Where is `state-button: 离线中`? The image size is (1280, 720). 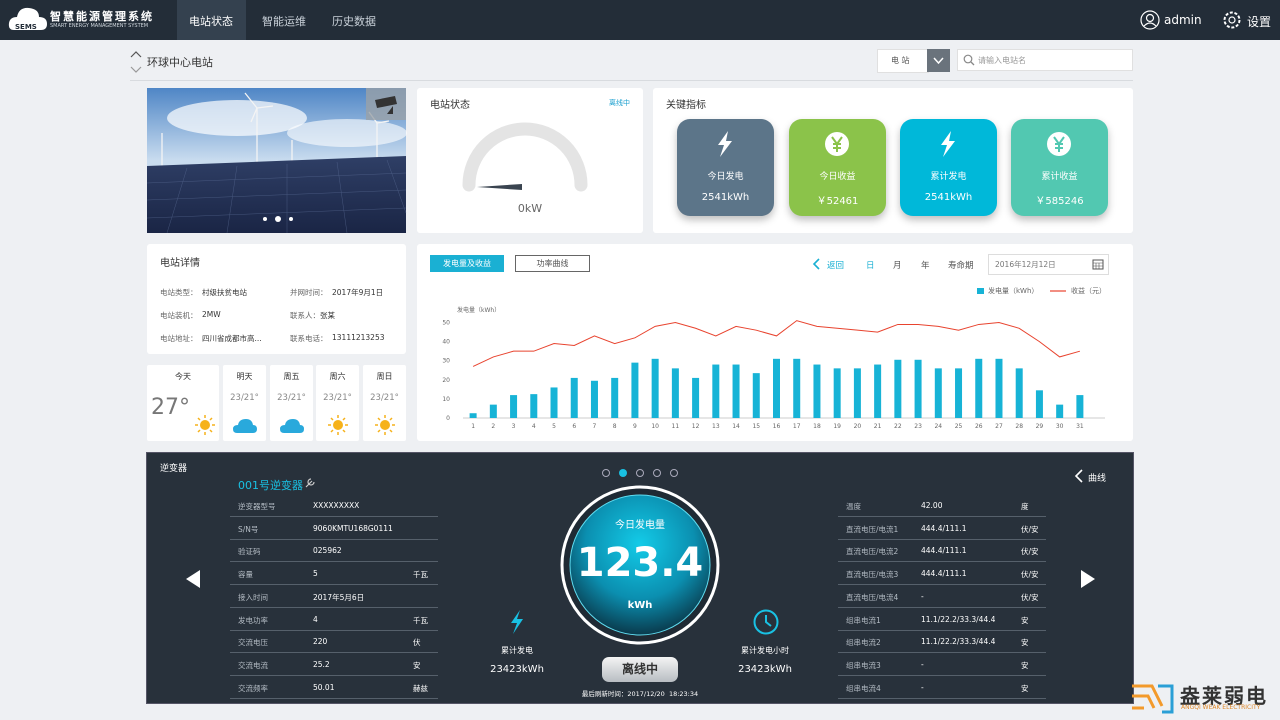 state-button: 离线中 is located at coordinates (640, 669).